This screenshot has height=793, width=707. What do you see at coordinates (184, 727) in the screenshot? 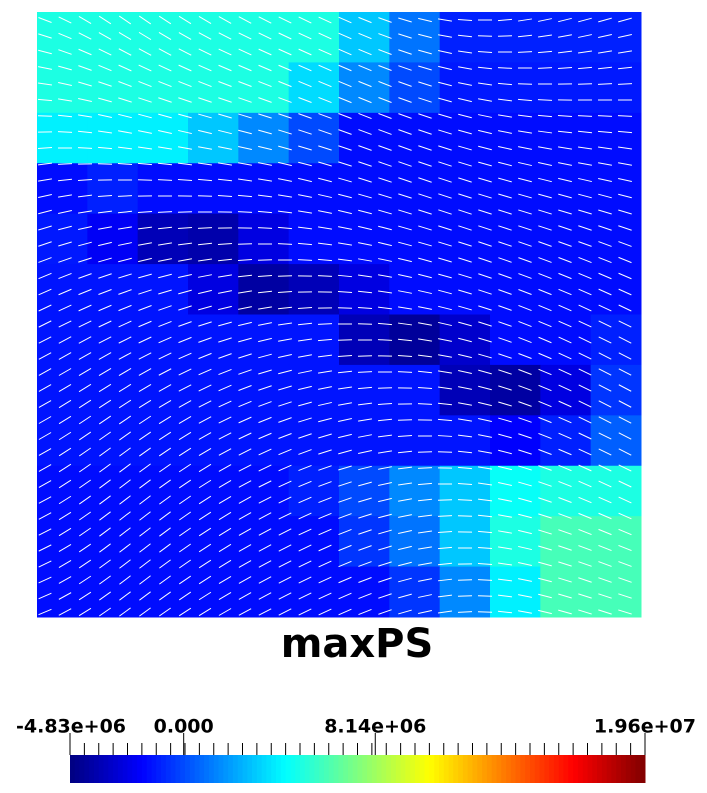
I see `tick-label: 0.000` at bounding box center [184, 727].